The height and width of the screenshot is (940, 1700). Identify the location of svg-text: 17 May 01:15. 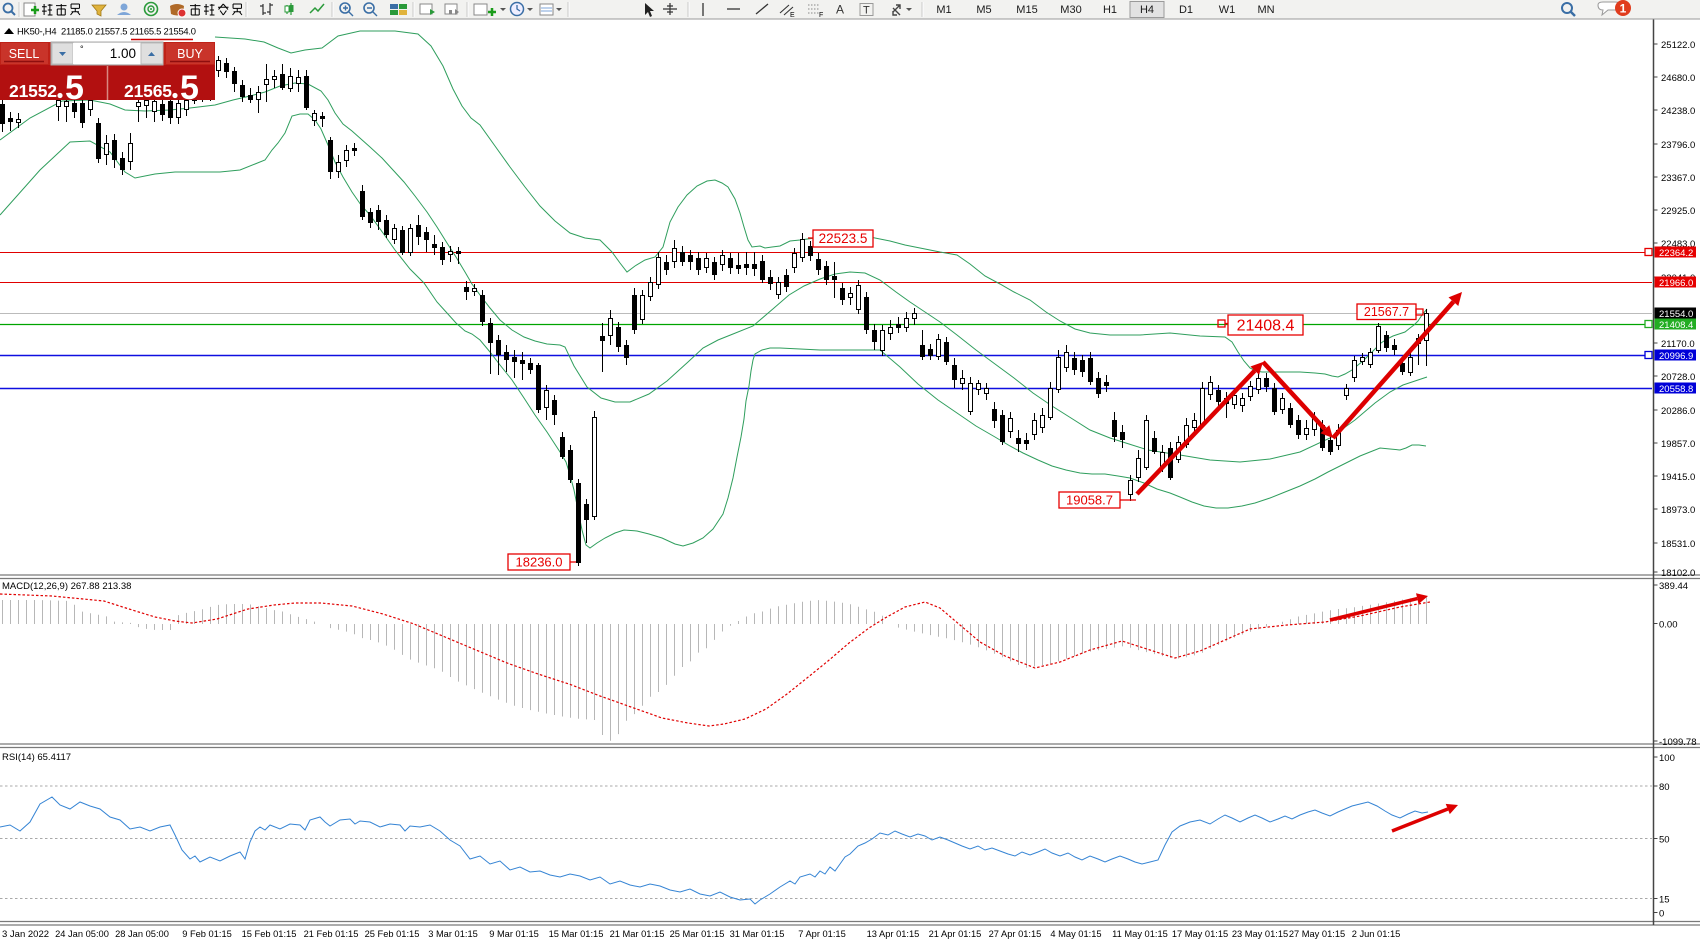
(1200, 934).